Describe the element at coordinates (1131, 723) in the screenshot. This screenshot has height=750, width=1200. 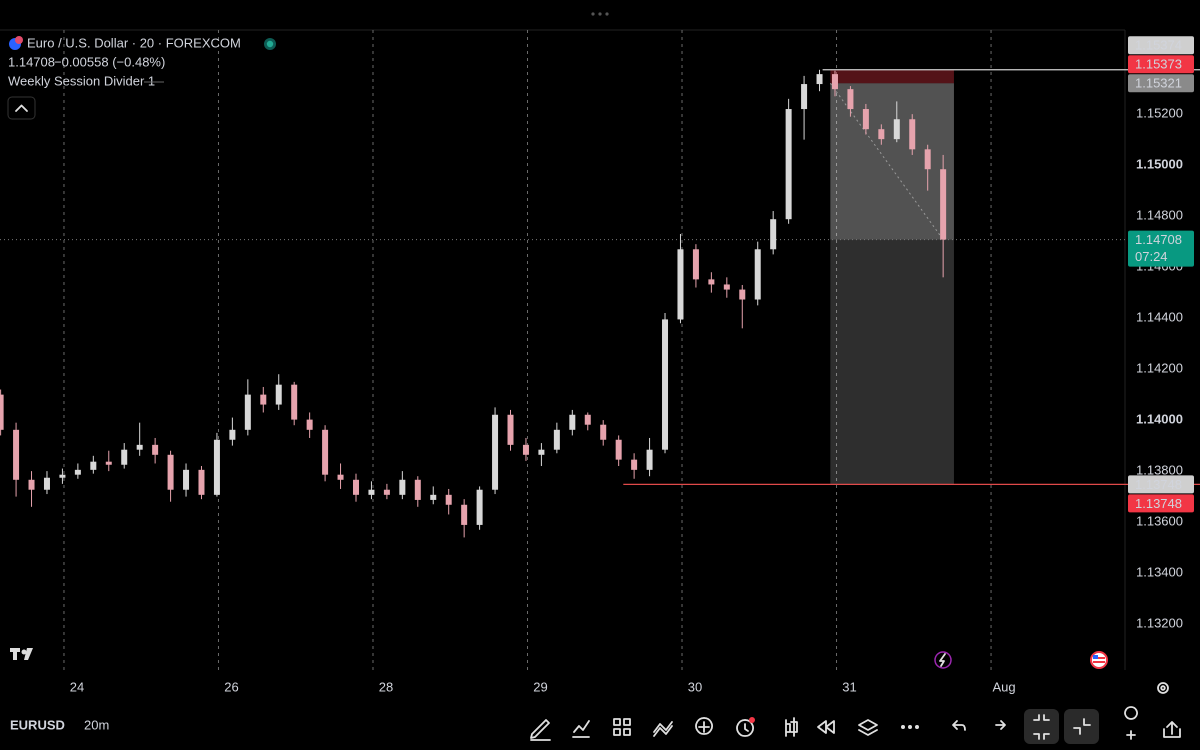
I see `ideas-tool` at that location.